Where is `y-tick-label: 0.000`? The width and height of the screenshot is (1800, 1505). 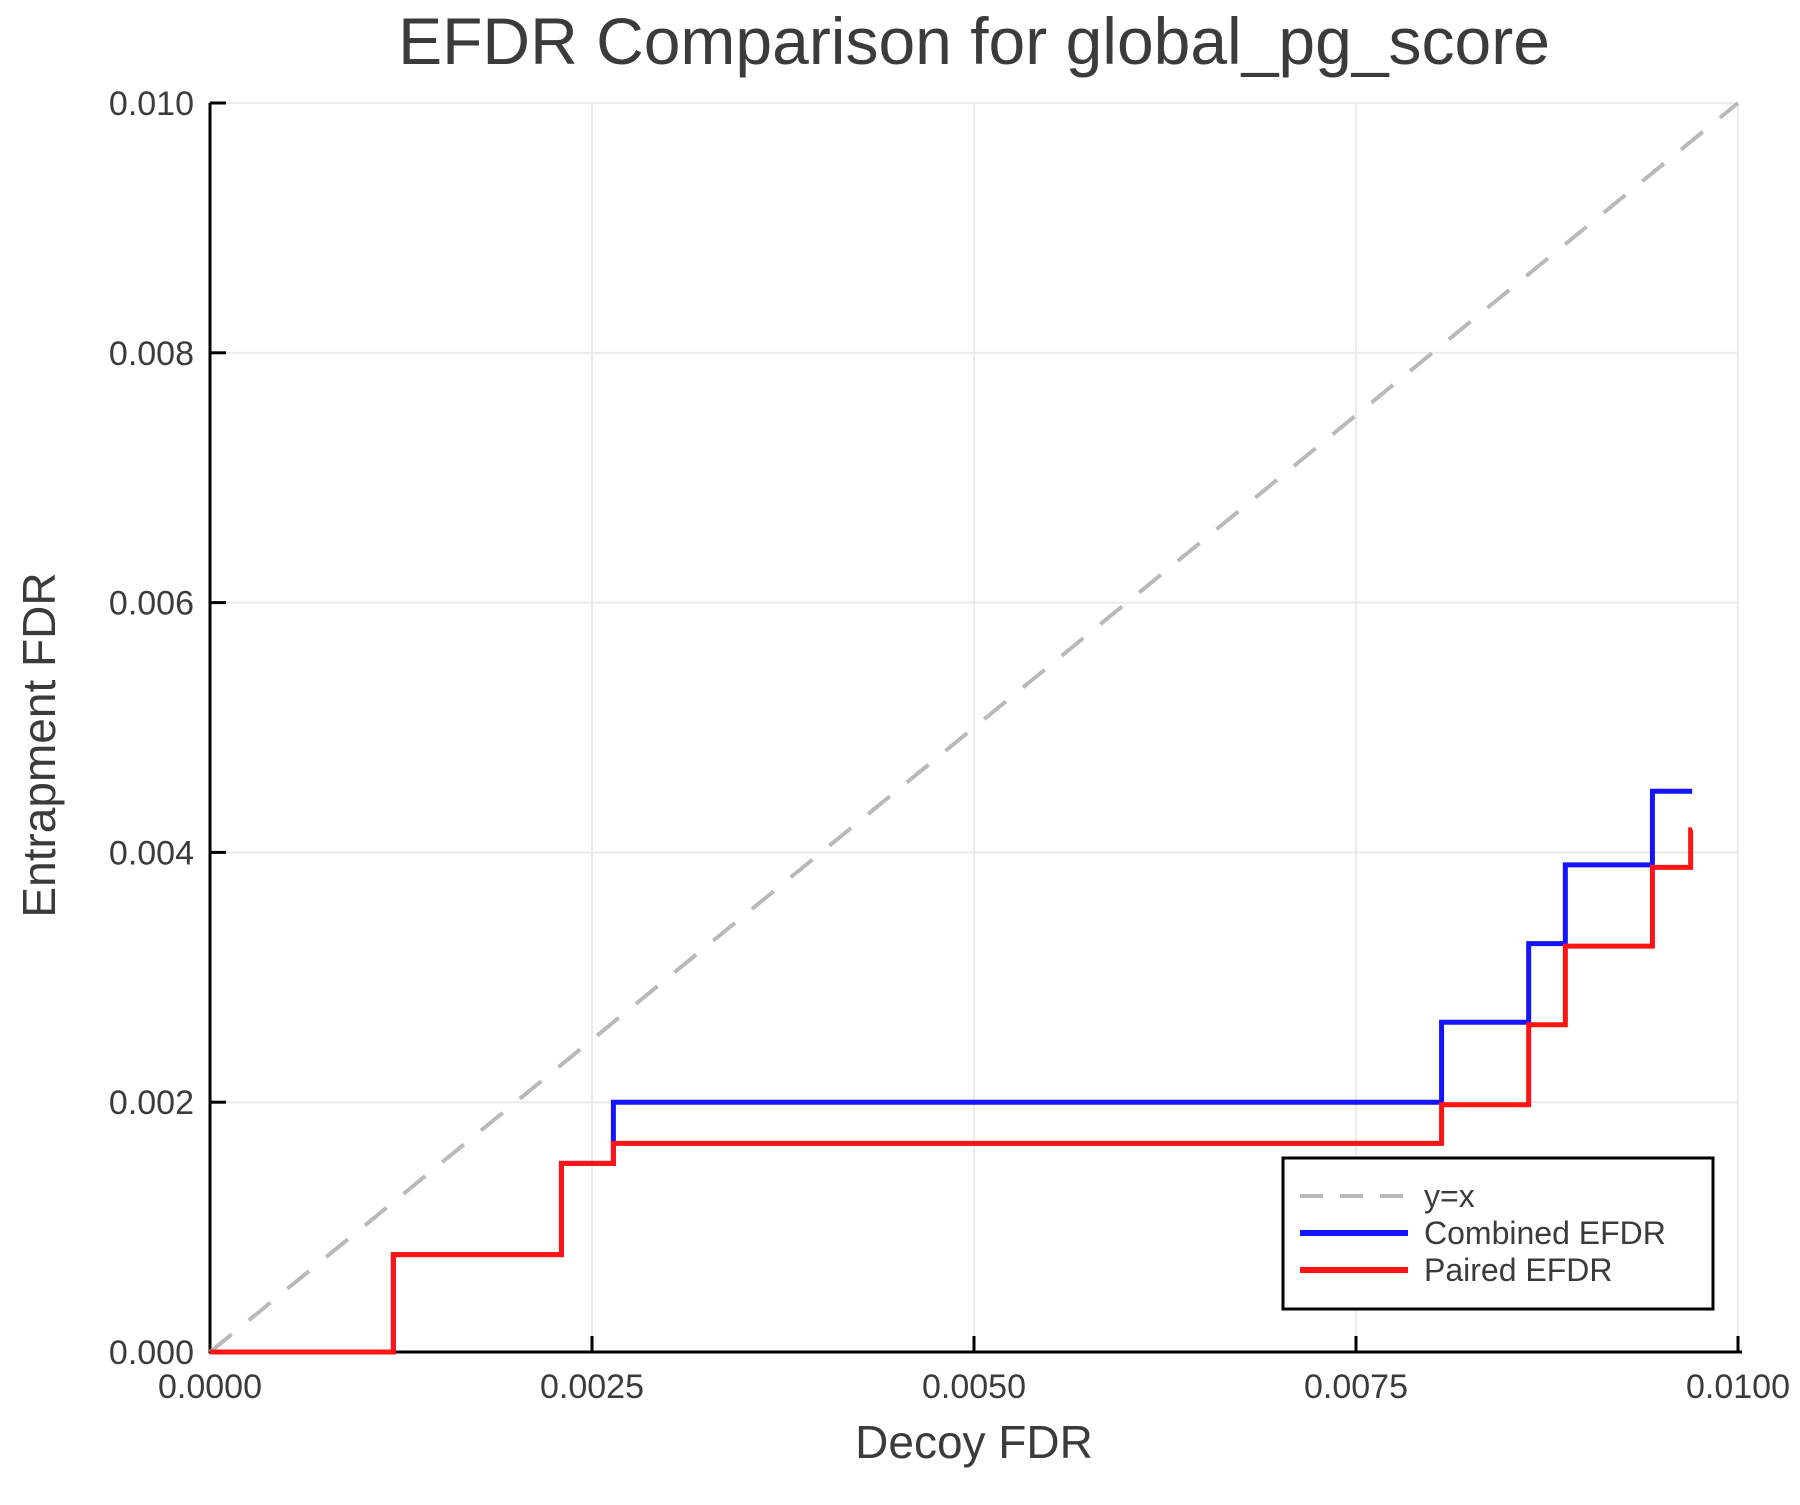 y-tick-label: 0.000 is located at coordinates (151, 1353).